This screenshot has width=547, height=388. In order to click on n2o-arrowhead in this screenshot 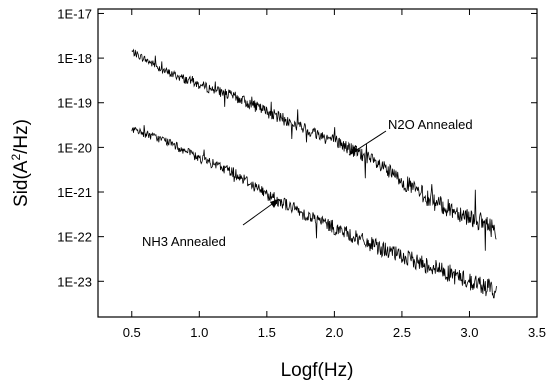, I will do `click(353, 150)`.